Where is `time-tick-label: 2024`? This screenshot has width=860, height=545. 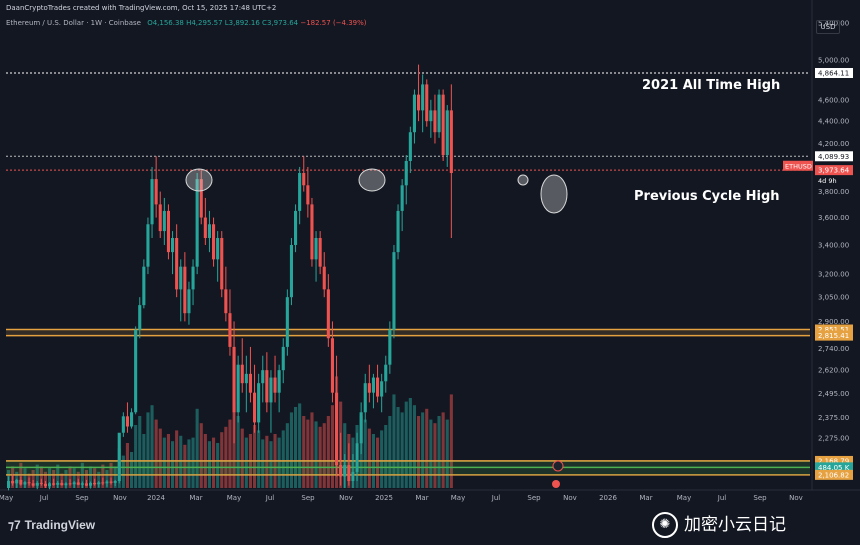 time-tick-label: 2024 is located at coordinates (156, 498).